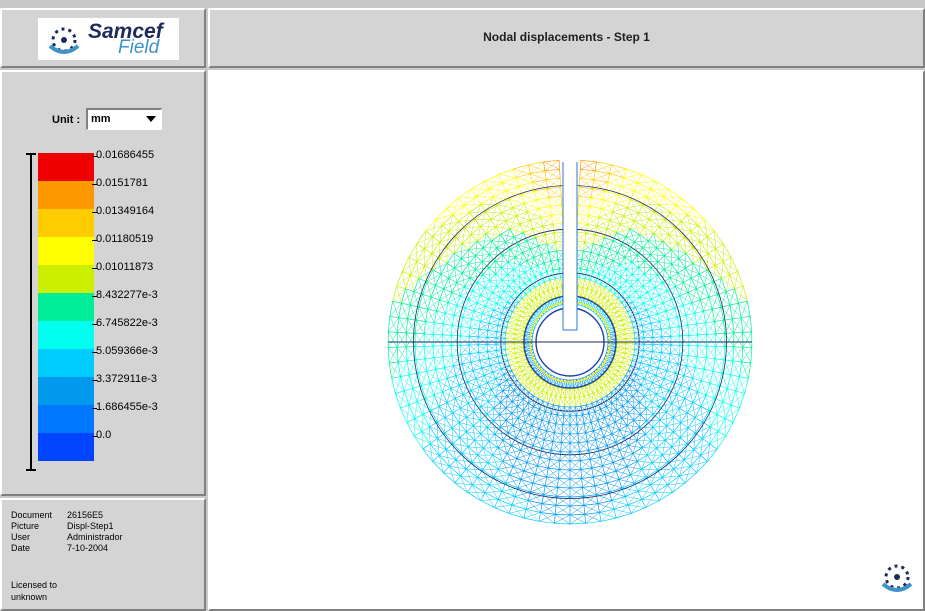 The height and width of the screenshot is (611, 925). Describe the element at coordinates (125, 239) in the screenshot. I see `color-scale-label: 0.01180519` at that location.